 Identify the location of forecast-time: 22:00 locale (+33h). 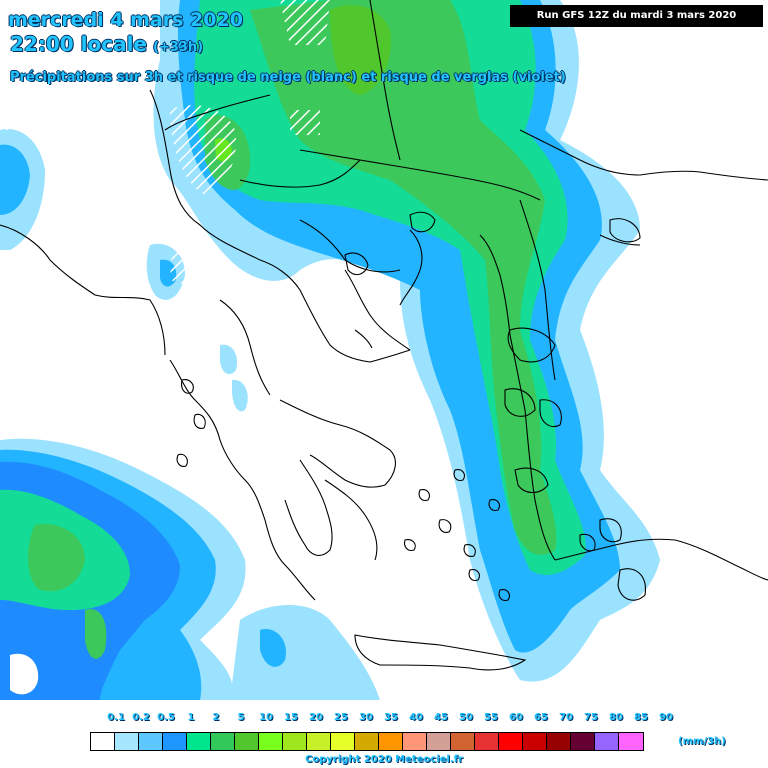
(106, 44).